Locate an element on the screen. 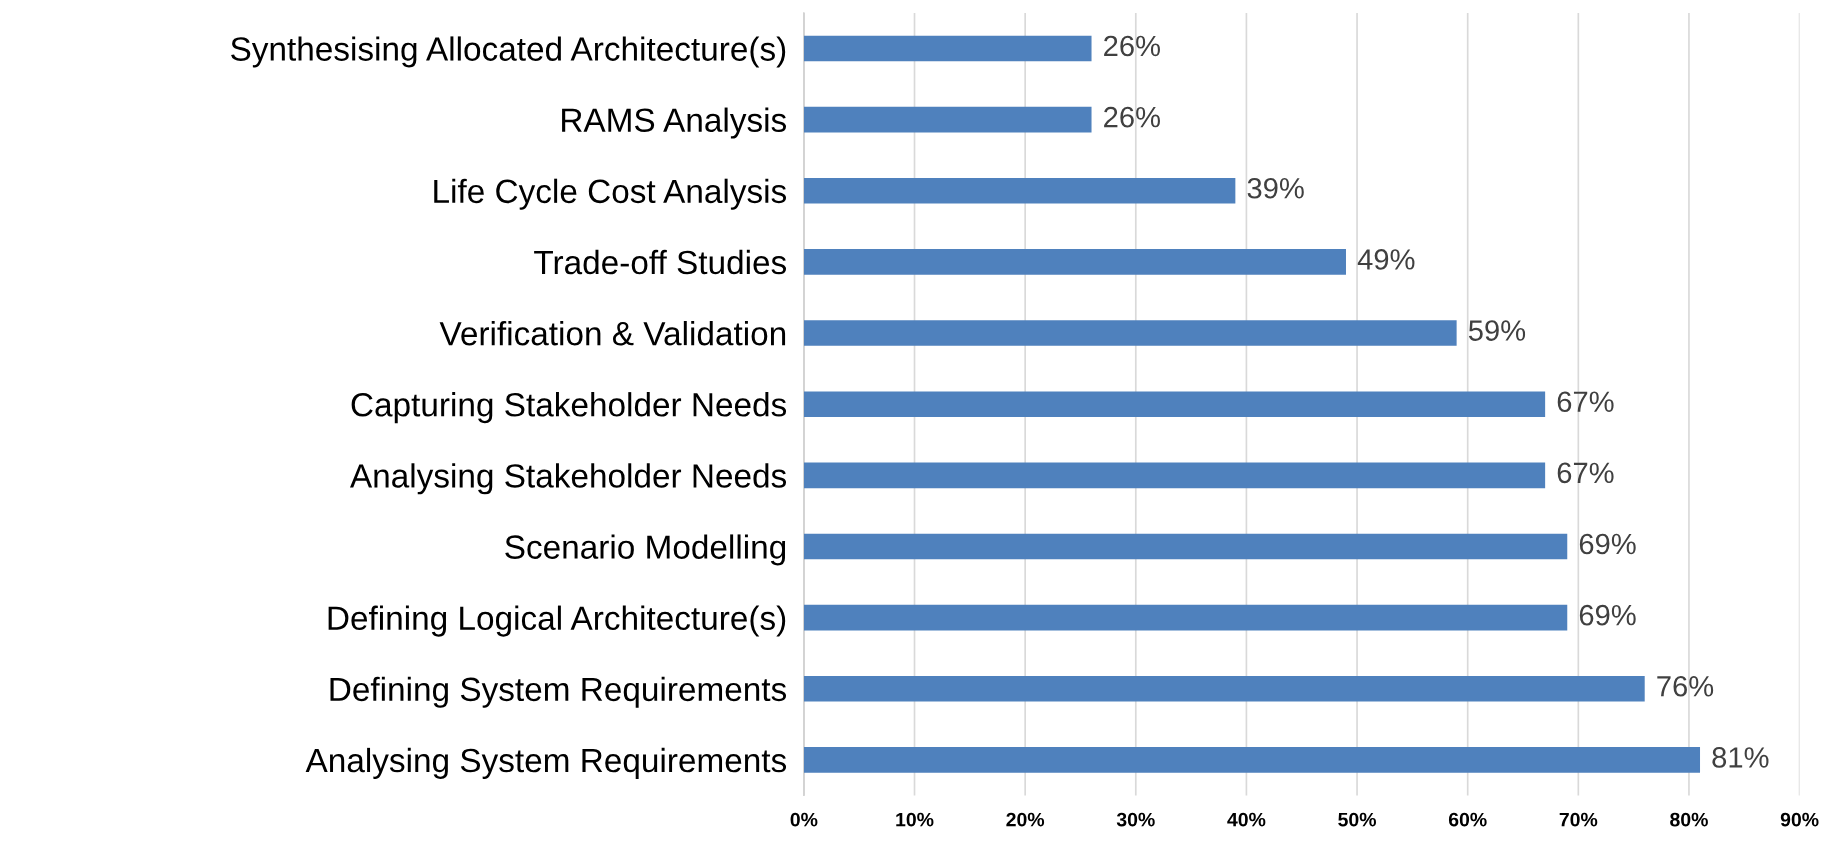  y-tick-label: Life Cycle Cost Analysis is located at coordinates (610, 194).